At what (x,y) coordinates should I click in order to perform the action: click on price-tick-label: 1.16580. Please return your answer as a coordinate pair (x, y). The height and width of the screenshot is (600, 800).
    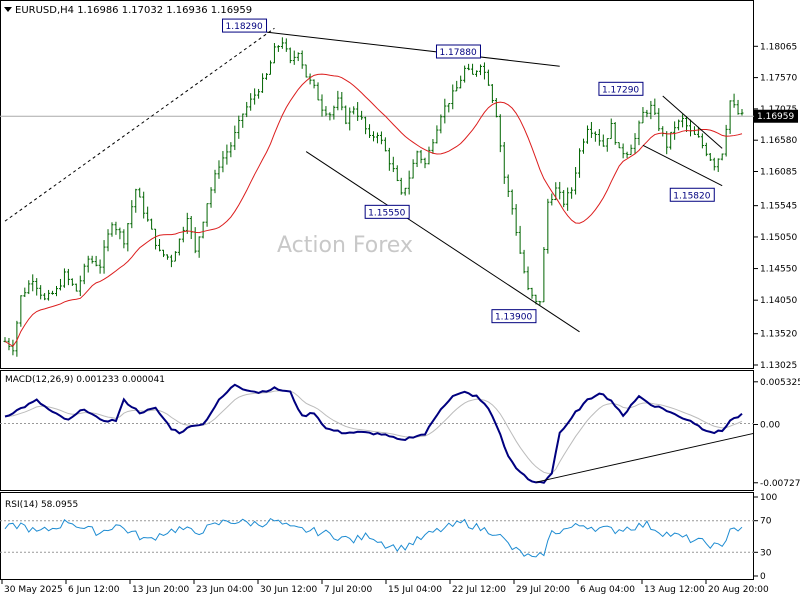
    Looking at the image, I should click on (778, 141).